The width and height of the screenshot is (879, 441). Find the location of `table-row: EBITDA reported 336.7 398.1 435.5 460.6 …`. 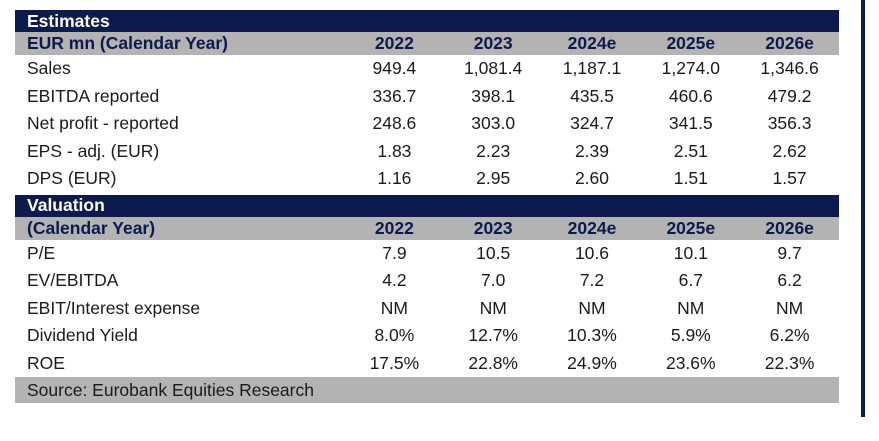

table-row: EBITDA reported 336.7 398.1 435.5 460.6 … is located at coordinates (427, 97).